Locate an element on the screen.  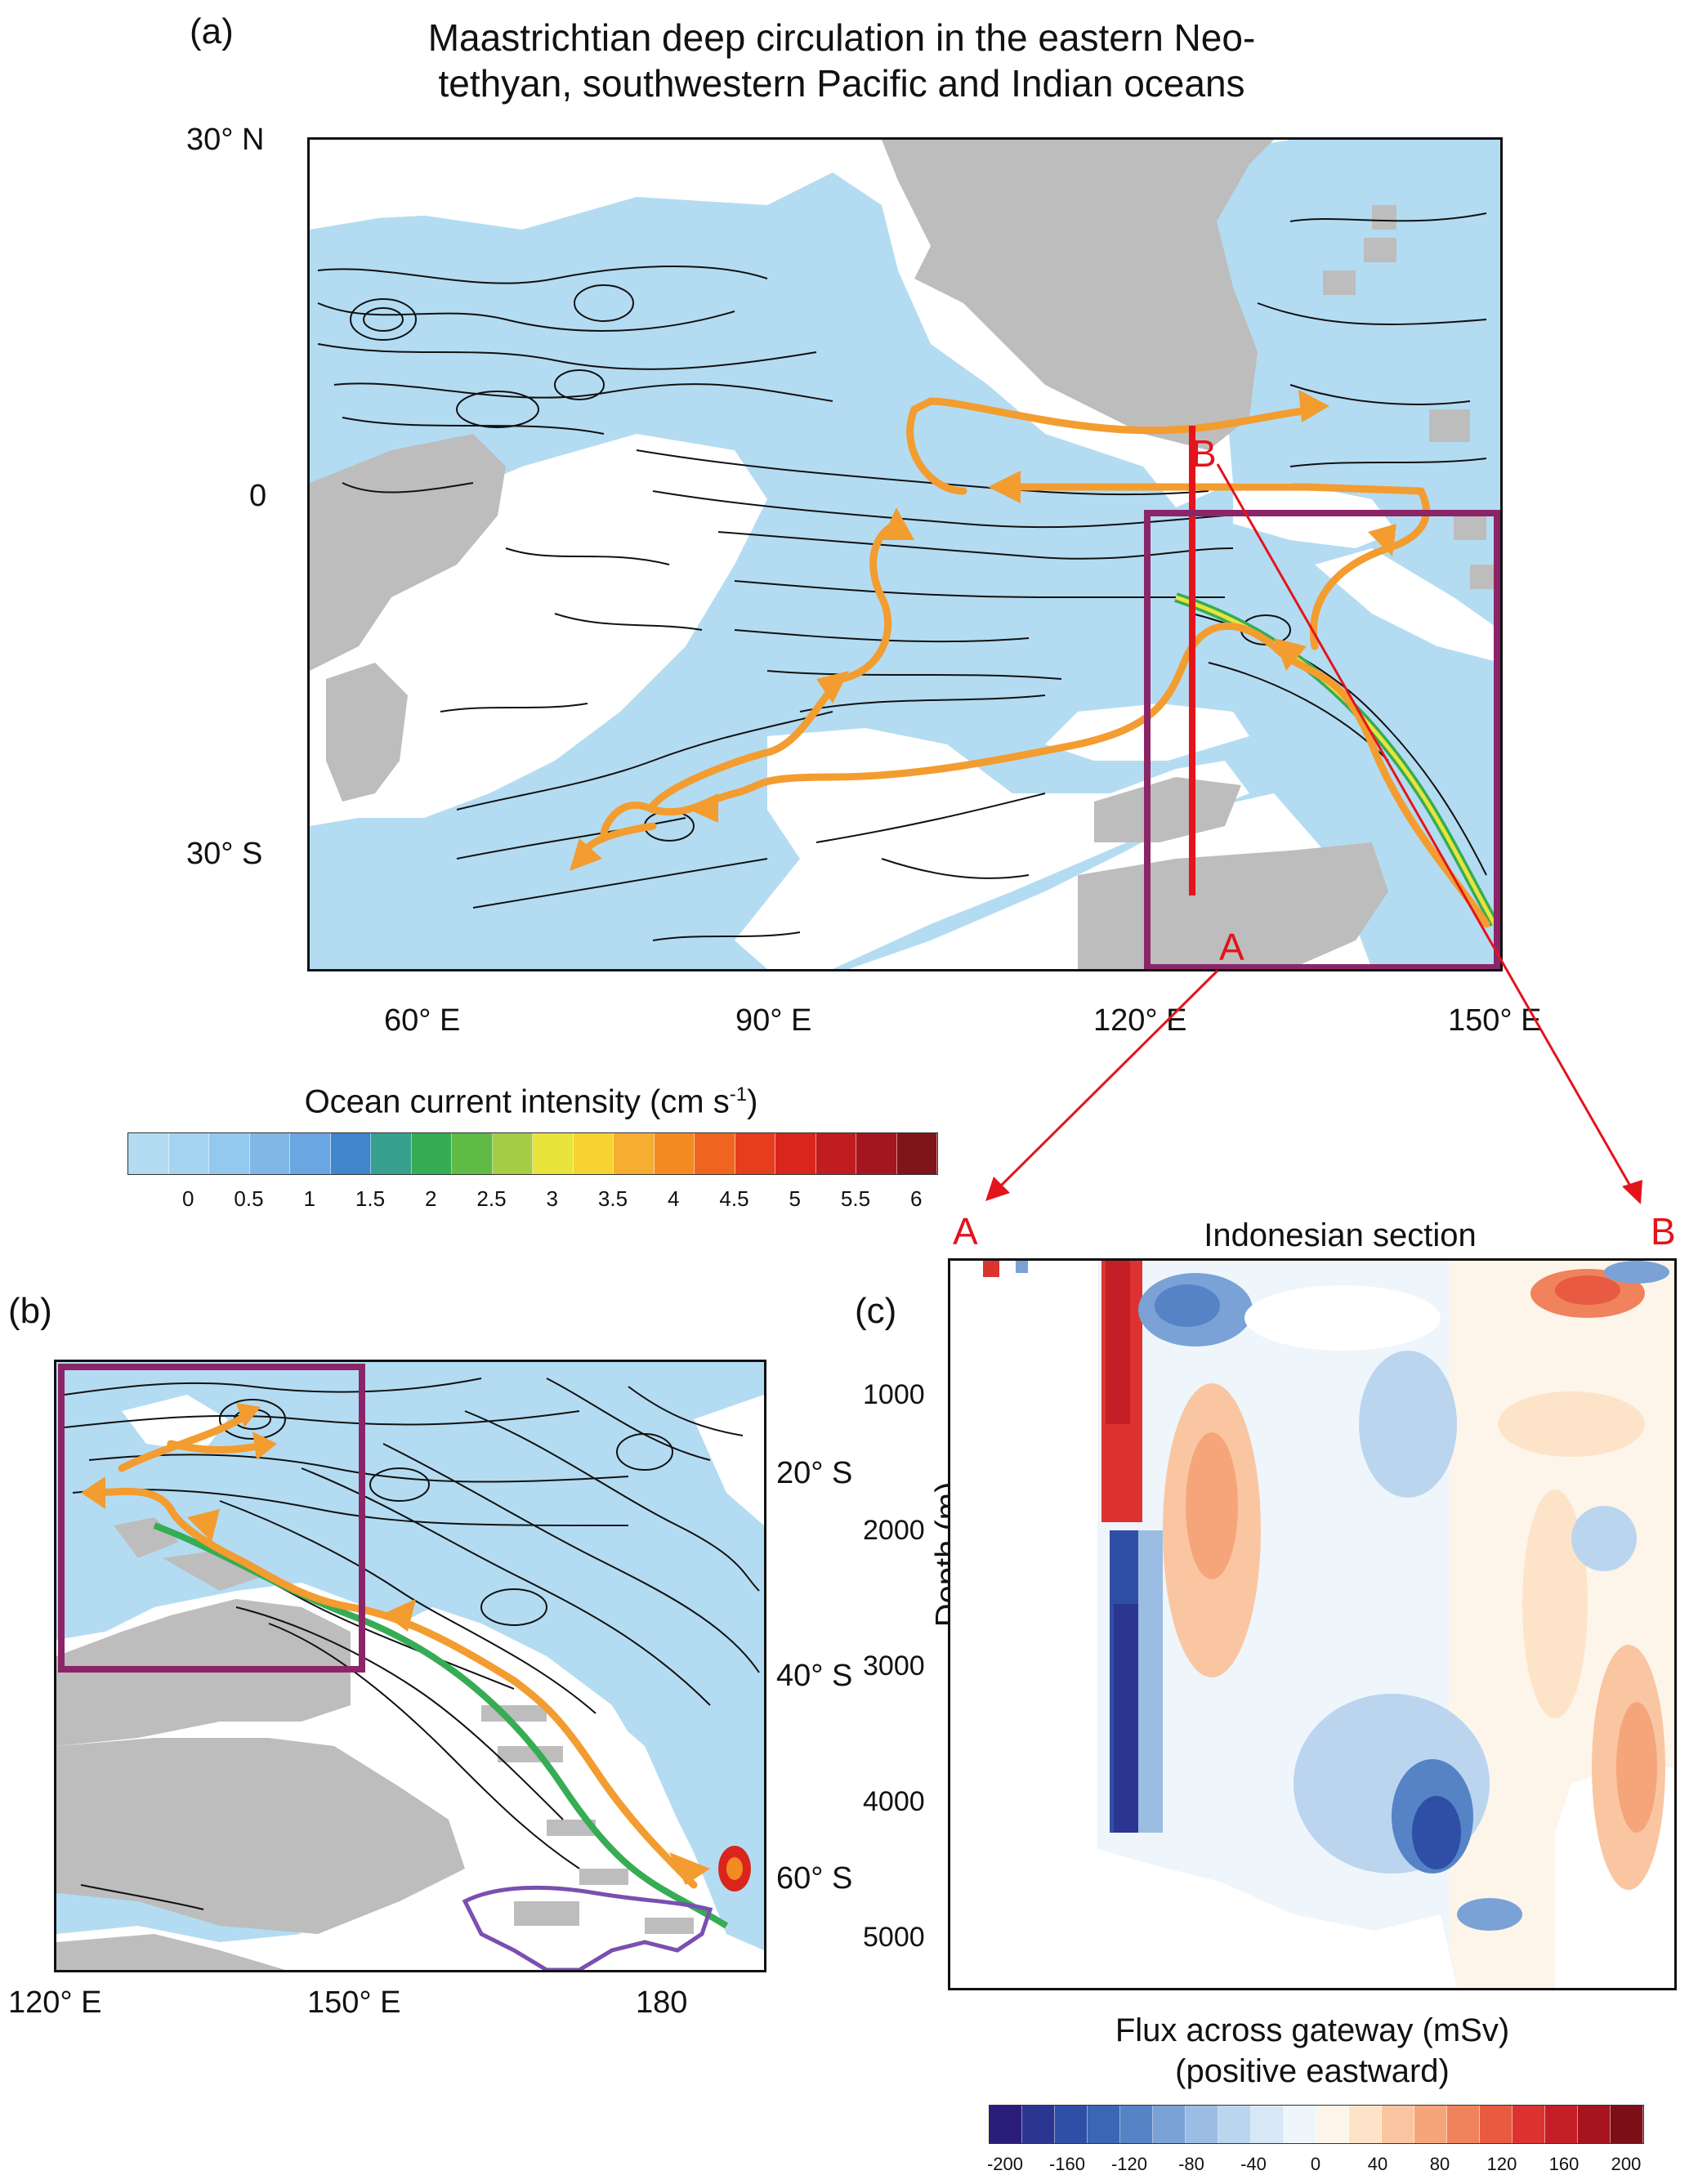
lat-tick-30s: 30° S is located at coordinates (224, 854).